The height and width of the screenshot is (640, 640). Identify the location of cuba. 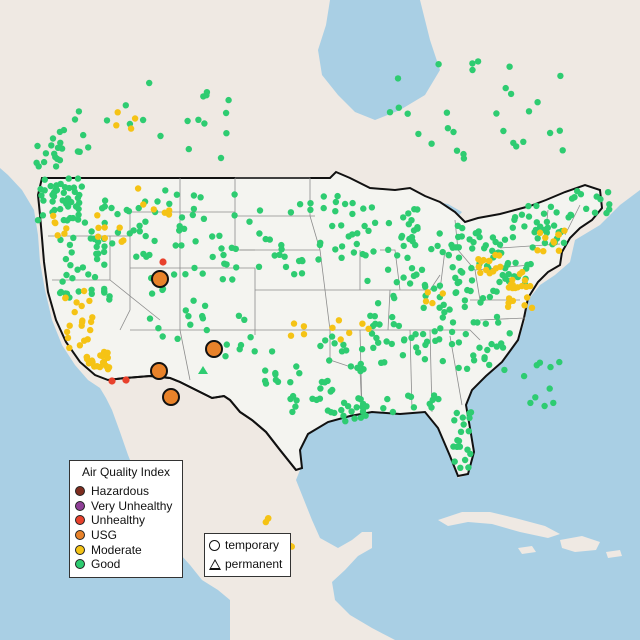
(499, 525).